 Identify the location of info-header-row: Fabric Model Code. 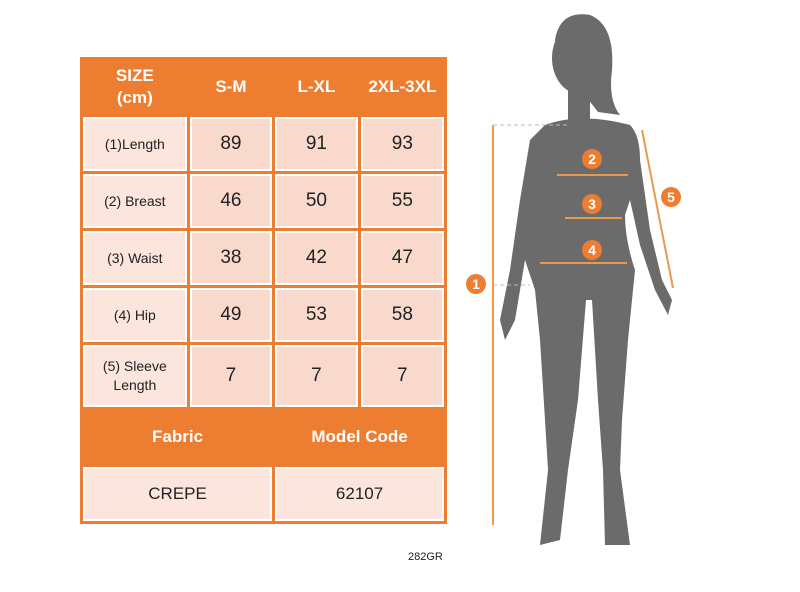
(263, 437).